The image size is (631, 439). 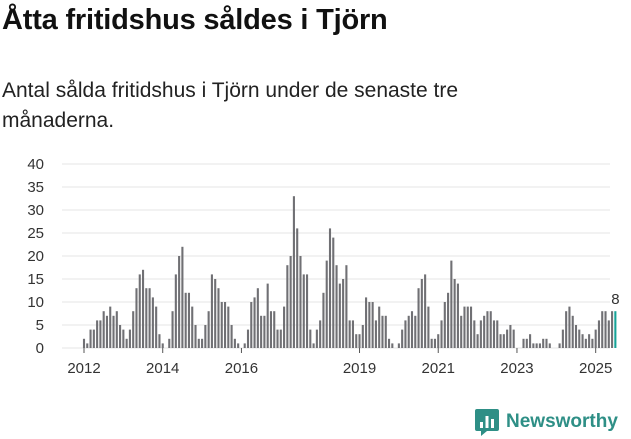 I want to click on y-tick-label: 0, so click(x=40, y=348).